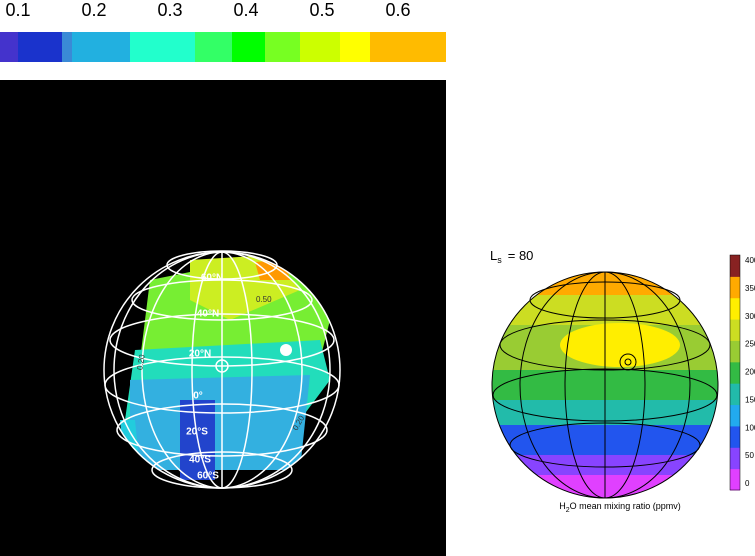 The height and width of the screenshot is (556, 755). I want to click on colorbar-tick-label: 0.4, so click(245, 10).